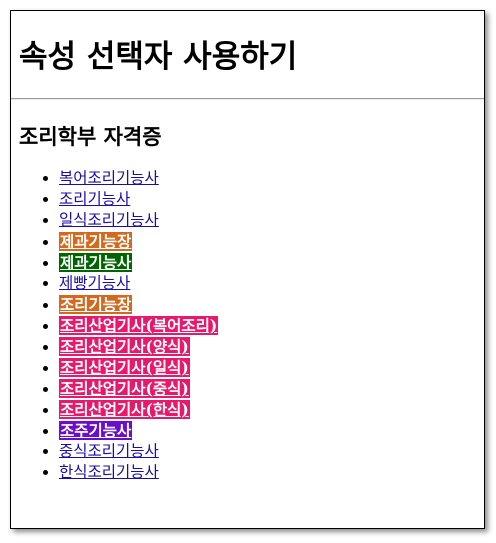 The height and width of the screenshot is (543, 496). I want to click on link-6: 조리기능장, so click(96, 304).